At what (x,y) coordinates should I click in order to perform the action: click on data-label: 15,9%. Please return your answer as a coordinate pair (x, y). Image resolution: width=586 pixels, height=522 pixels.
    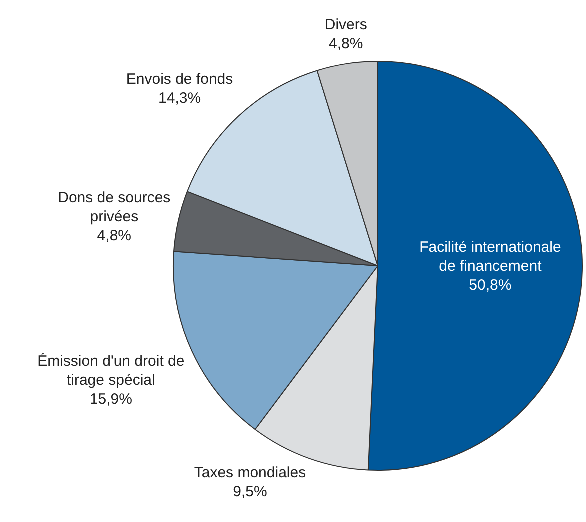
    Looking at the image, I should click on (111, 399).